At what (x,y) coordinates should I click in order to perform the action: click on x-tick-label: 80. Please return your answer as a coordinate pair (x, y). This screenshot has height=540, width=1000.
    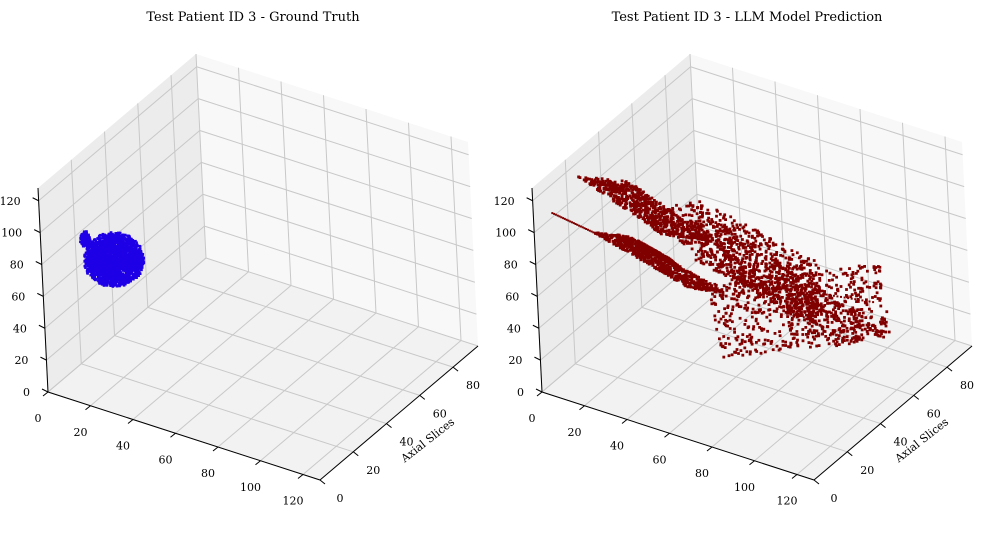
    Looking at the image, I should click on (208, 473).